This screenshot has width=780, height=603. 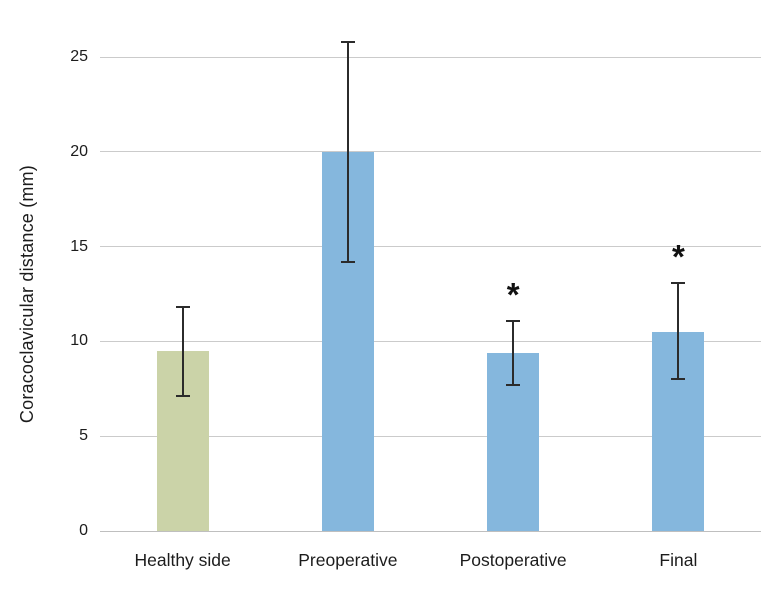 What do you see at coordinates (83, 530) in the screenshot?
I see `y-tick-label: 0` at bounding box center [83, 530].